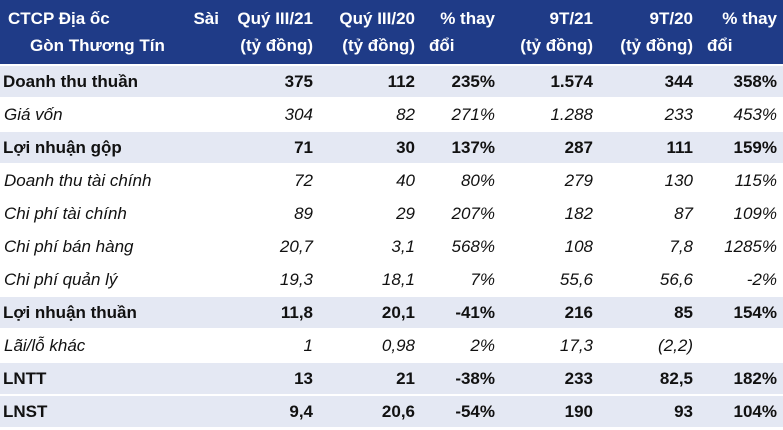 The width and height of the screenshot is (783, 430). What do you see at coordinates (741, 412) in the screenshot?
I see `value-cell: 104%` at bounding box center [741, 412].